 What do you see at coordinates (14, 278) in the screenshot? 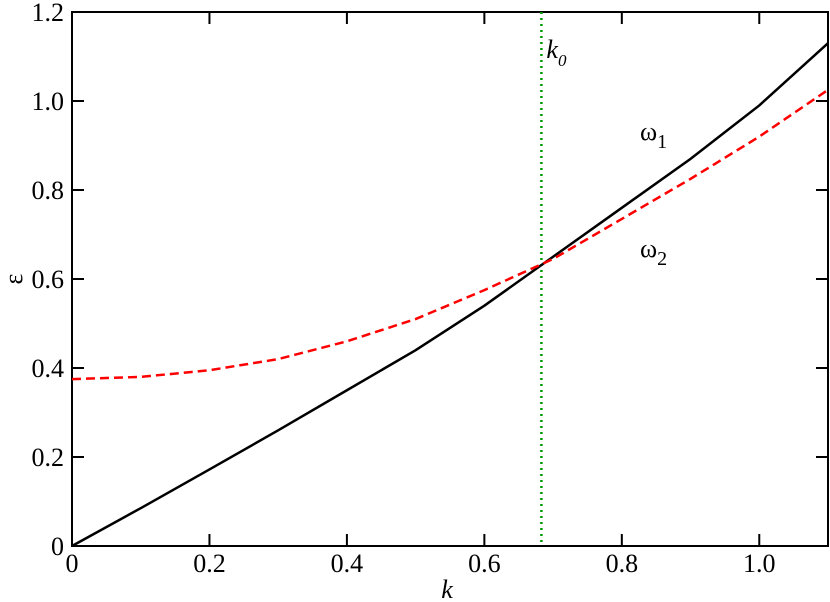
I see `y-axis-label: ε` at bounding box center [14, 278].